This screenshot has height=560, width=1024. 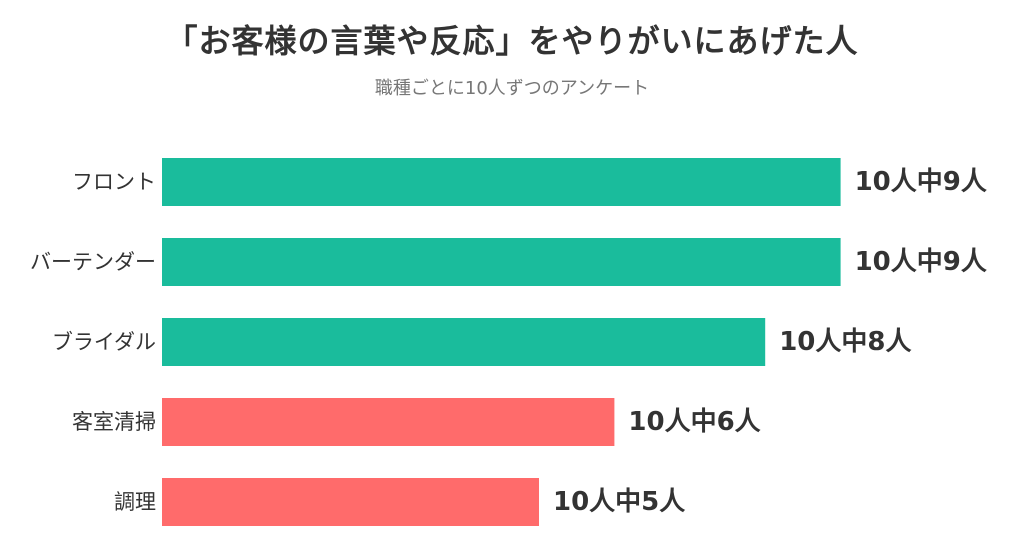 I want to click on value-label: 10人中8人, so click(x=845, y=342).